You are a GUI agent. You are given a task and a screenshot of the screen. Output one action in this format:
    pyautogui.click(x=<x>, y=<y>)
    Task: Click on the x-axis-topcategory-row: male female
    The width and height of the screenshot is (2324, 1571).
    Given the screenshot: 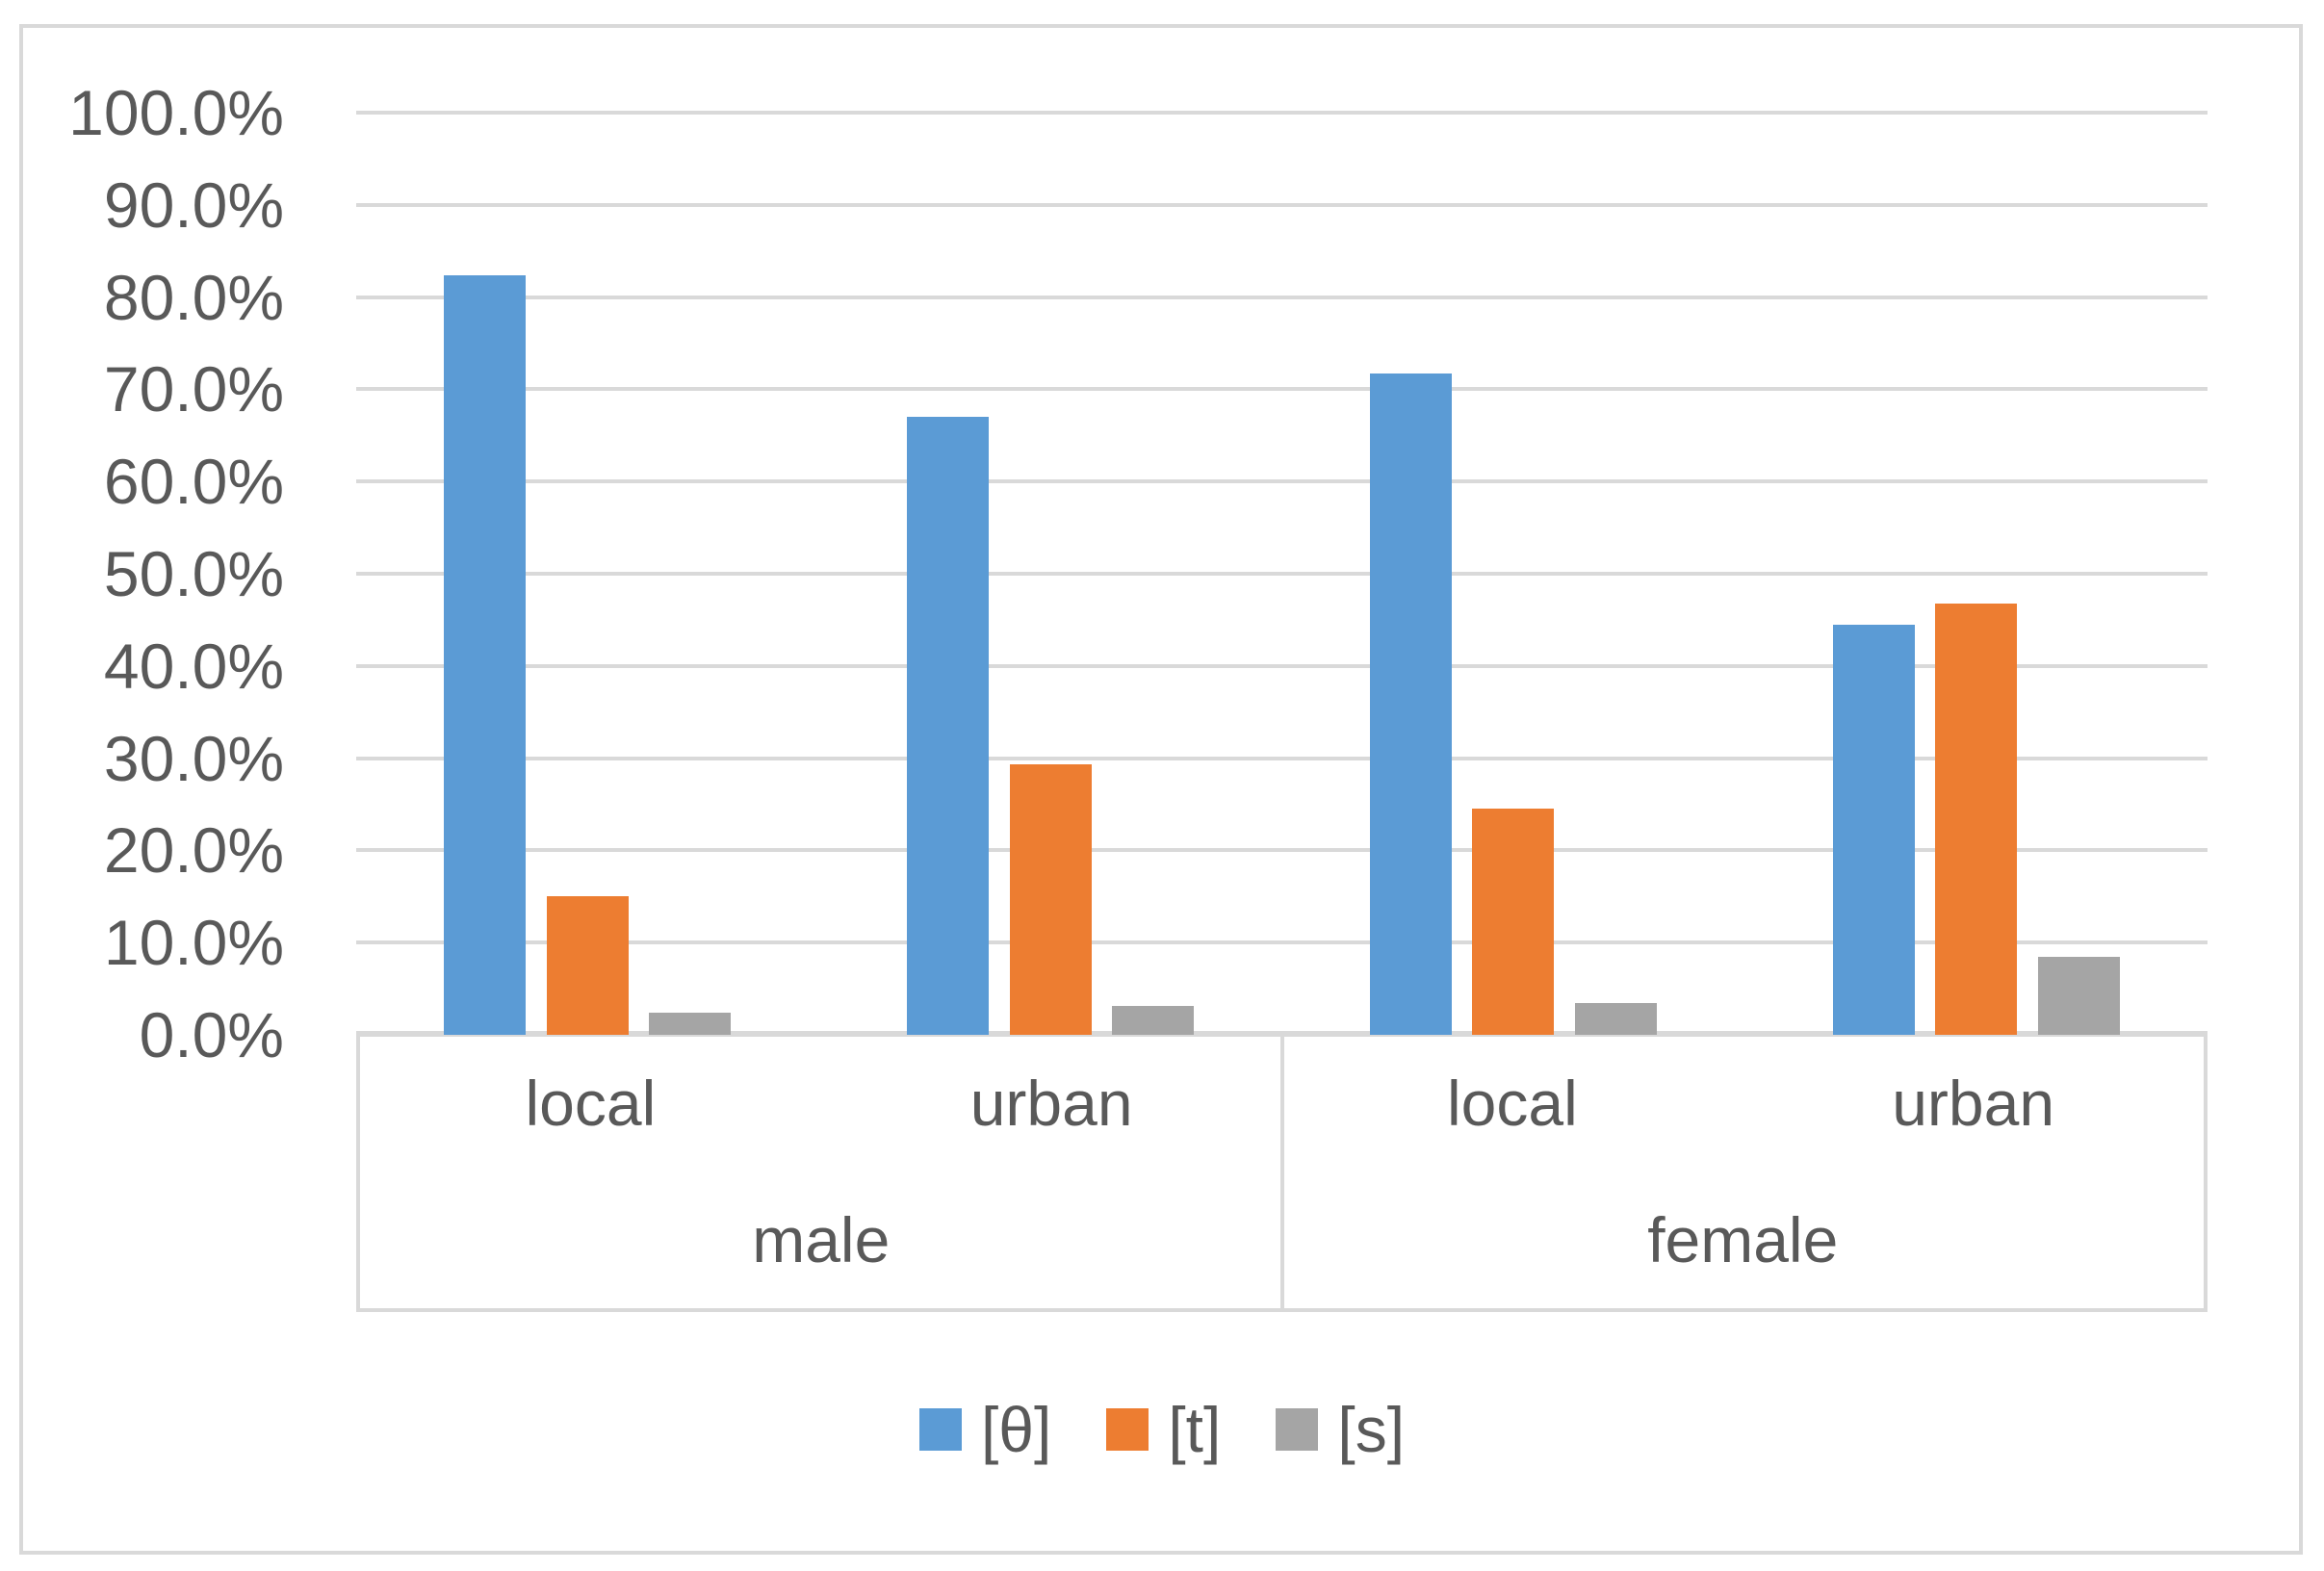 What is the action you would take?
    pyautogui.click(x=1282, y=1240)
    